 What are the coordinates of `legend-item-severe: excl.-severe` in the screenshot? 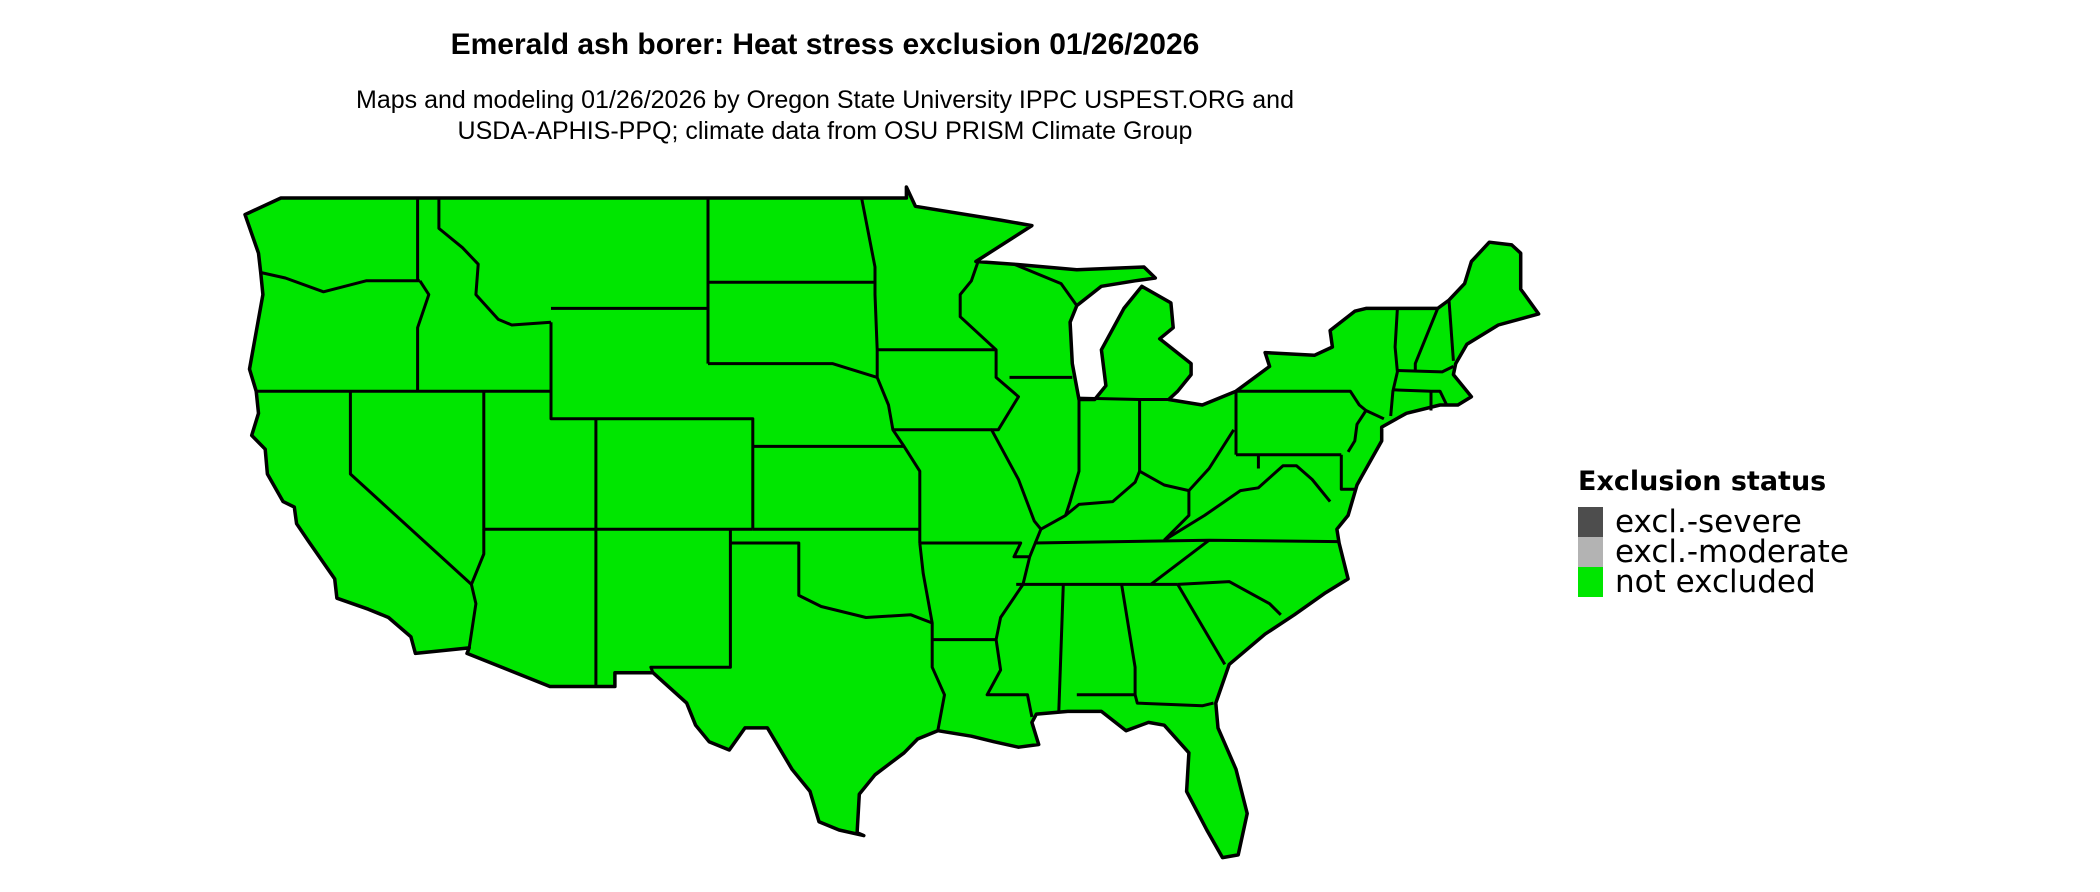 It's located at (1713, 522).